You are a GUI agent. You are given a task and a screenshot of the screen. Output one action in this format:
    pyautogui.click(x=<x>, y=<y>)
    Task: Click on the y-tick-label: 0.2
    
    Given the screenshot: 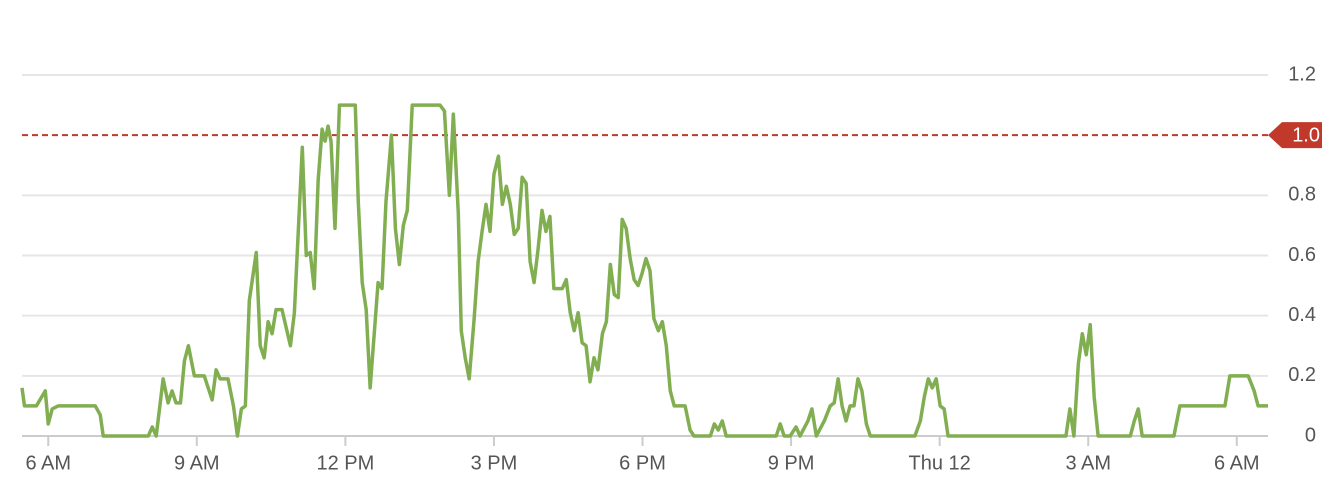 What is the action you would take?
    pyautogui.click(x=1302, y=375)
    